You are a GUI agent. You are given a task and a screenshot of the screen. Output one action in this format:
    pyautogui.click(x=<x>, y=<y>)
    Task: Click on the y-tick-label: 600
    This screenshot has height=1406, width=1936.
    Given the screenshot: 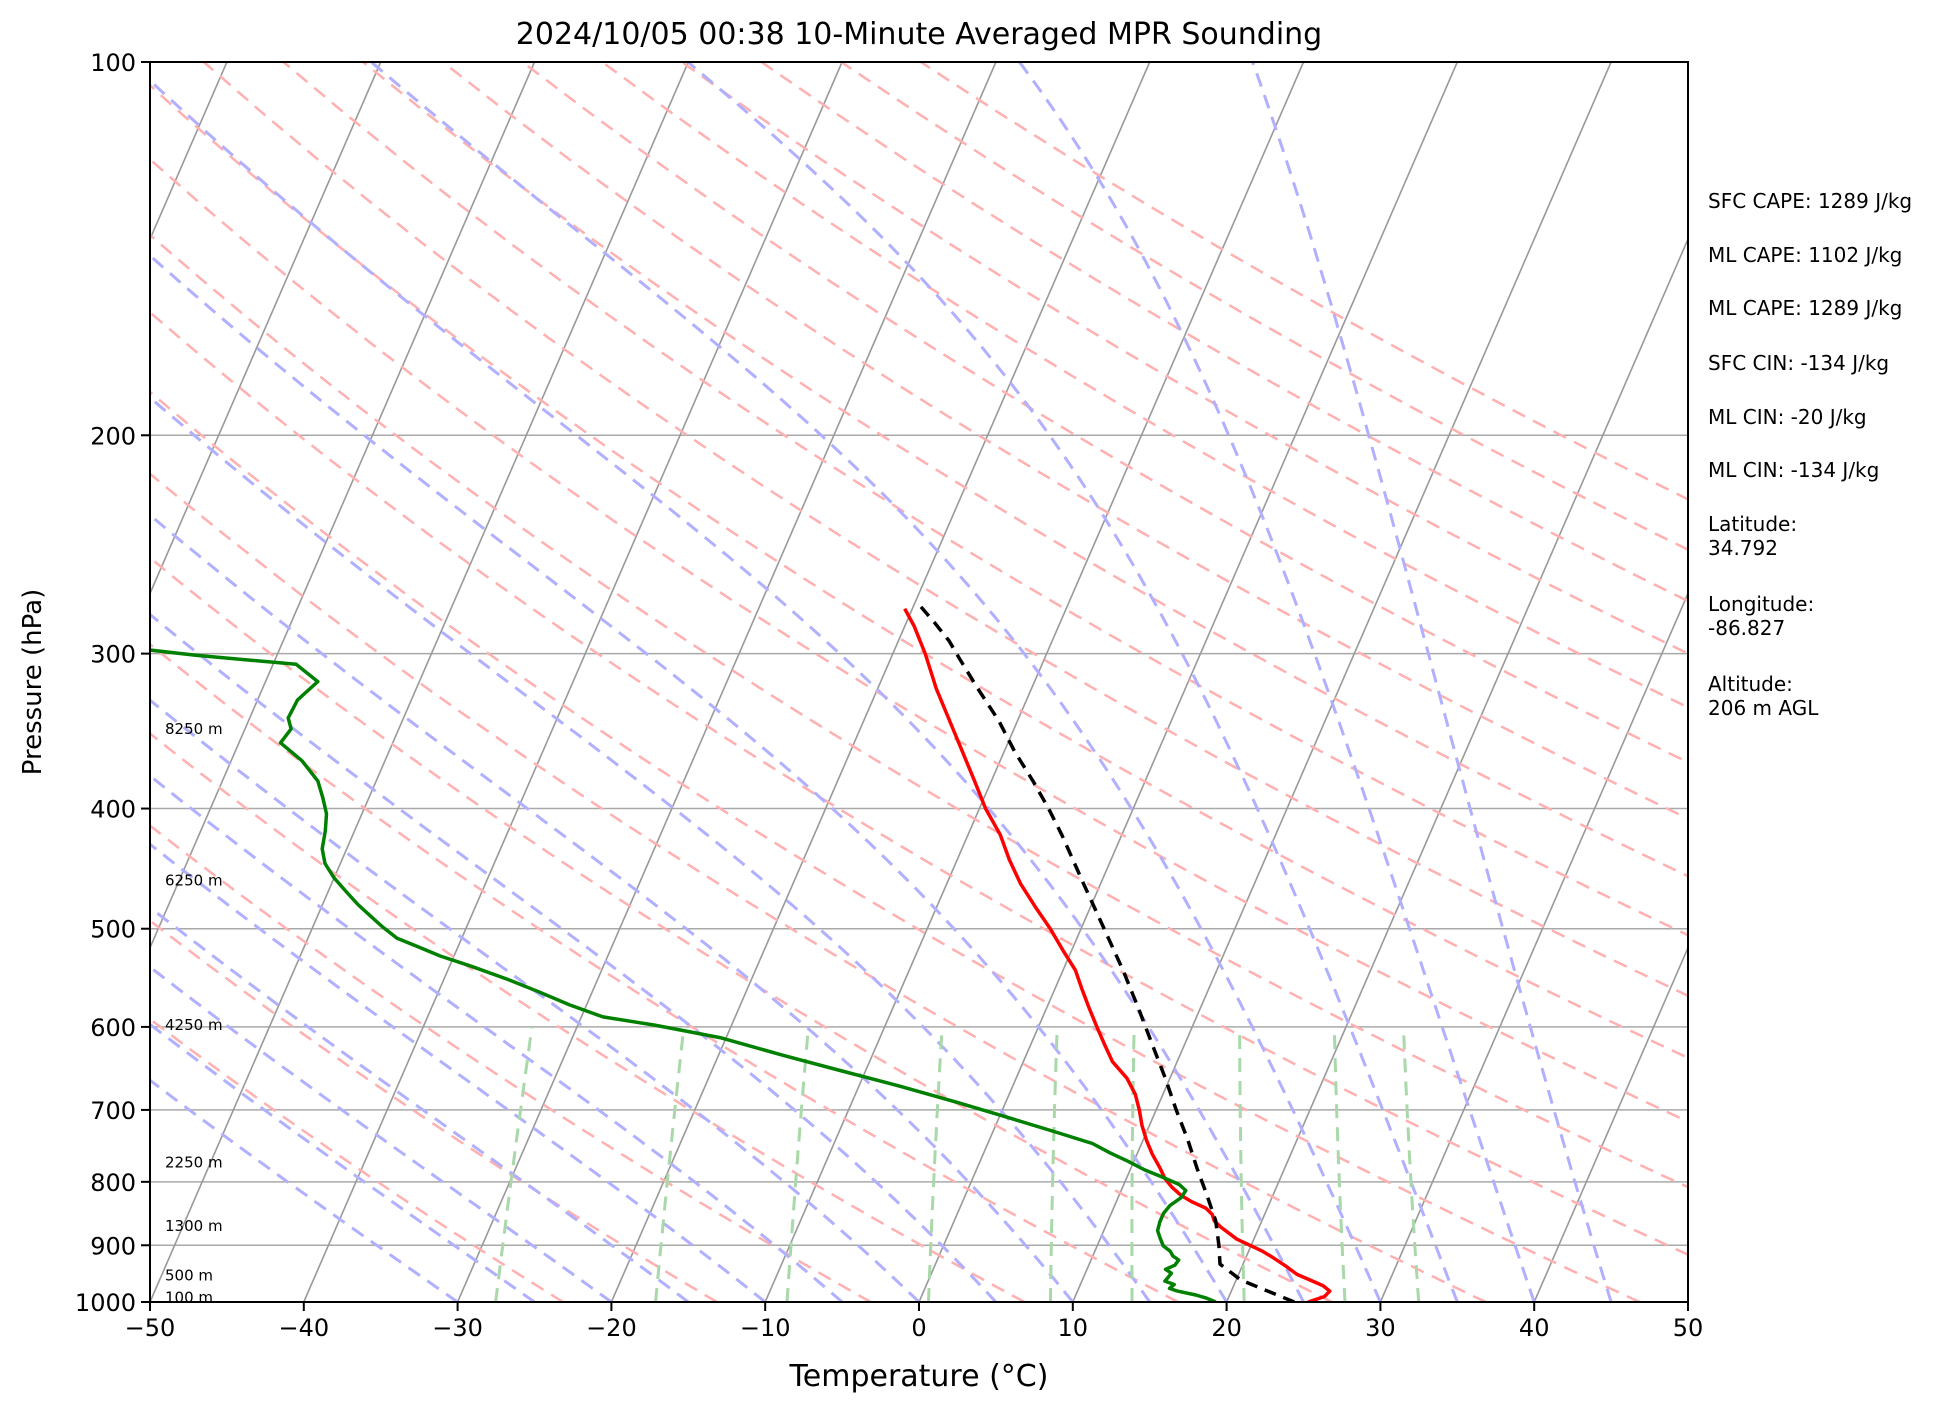 What is the action you would take?
    pyautogui.click(x=113, y=1028)
    